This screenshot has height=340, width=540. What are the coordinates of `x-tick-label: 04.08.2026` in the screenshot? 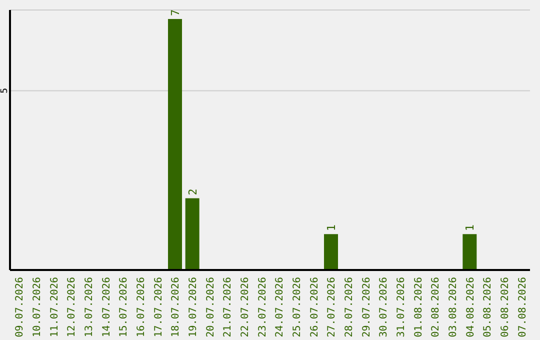 It's located at (470, 307).